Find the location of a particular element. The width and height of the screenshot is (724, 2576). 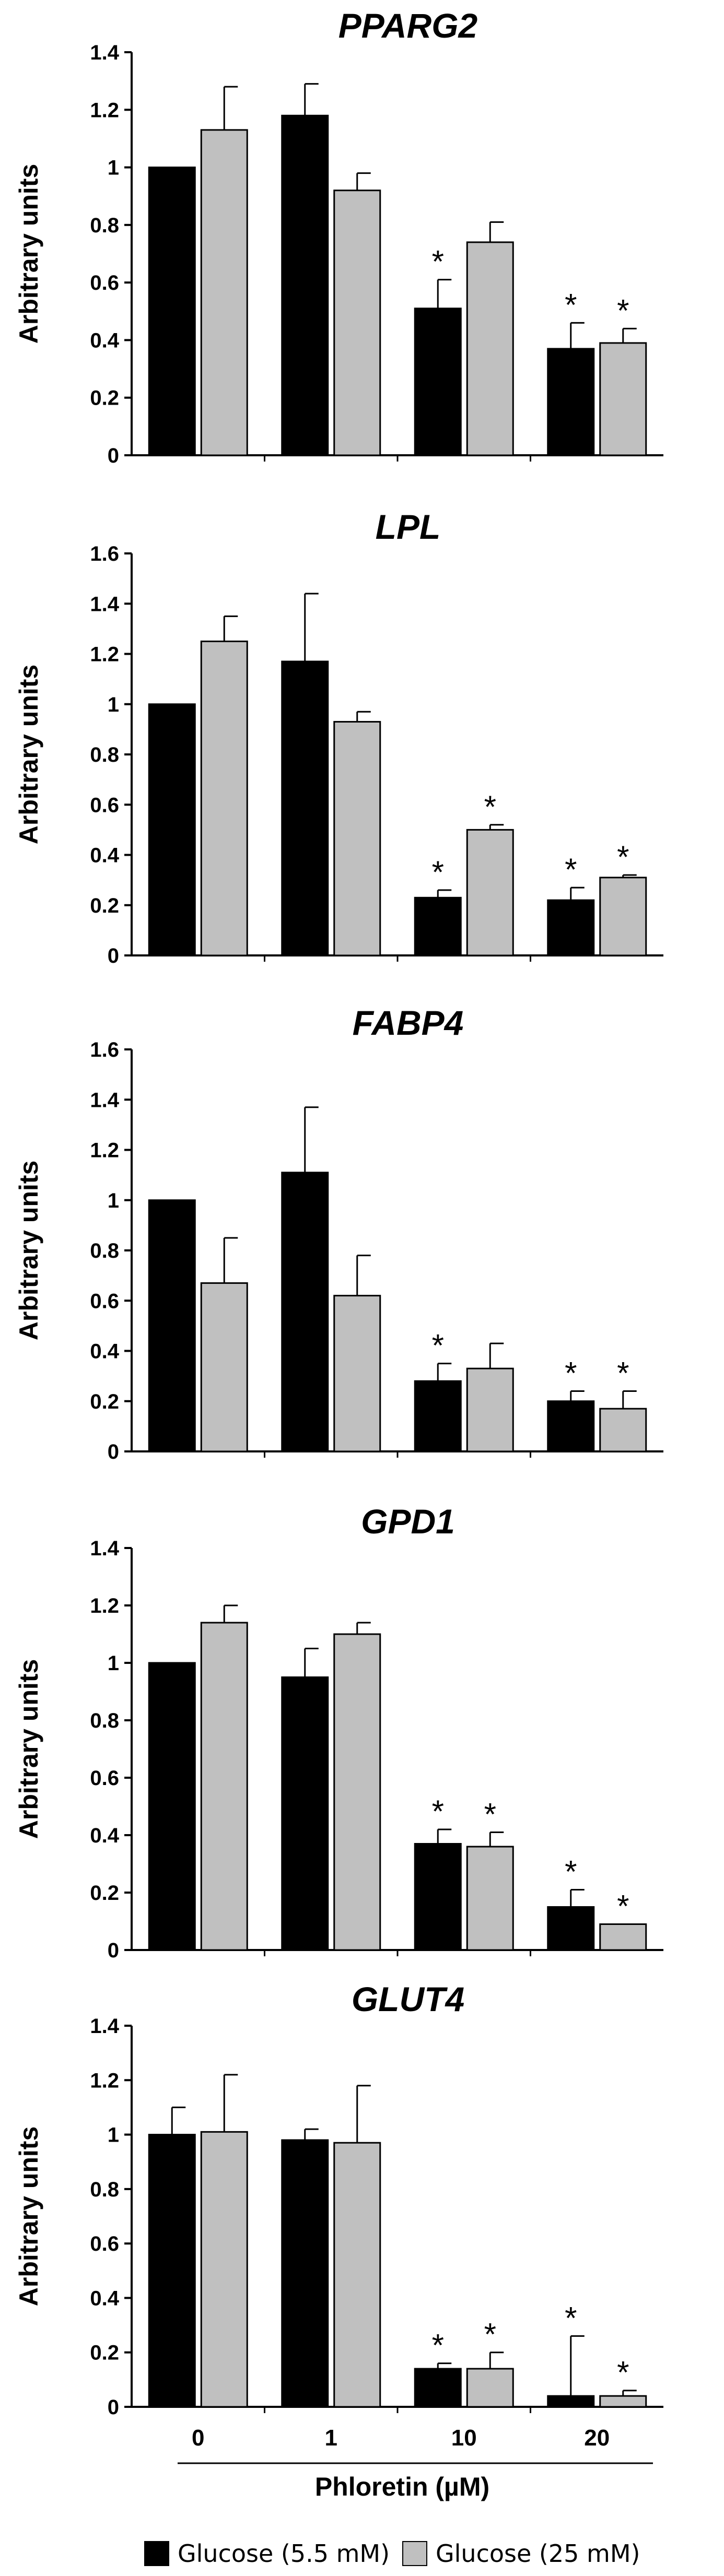

chart-title: GLUT4 is located at coordinates (408, 1999).